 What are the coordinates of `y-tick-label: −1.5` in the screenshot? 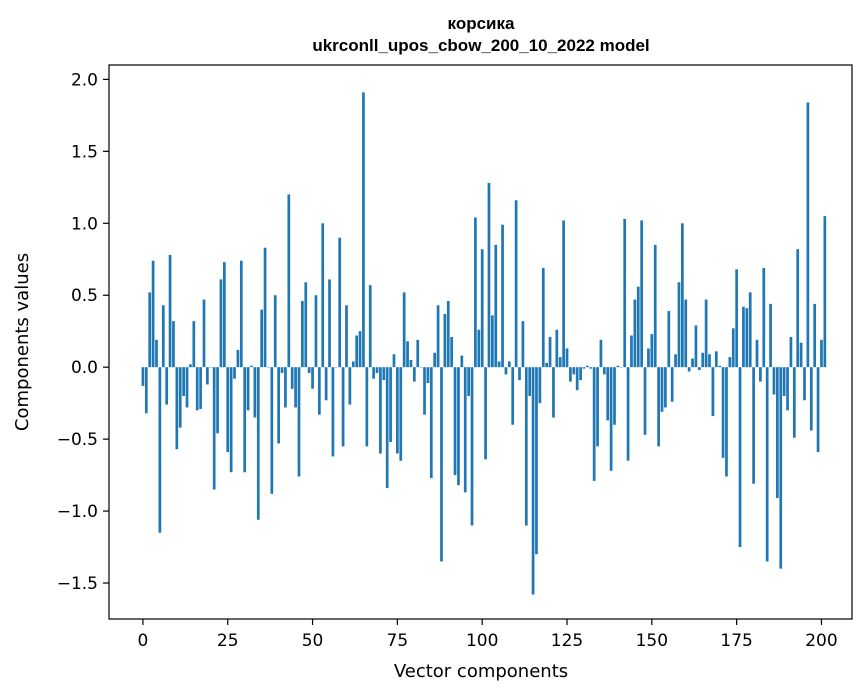 It's located at (77, 584).